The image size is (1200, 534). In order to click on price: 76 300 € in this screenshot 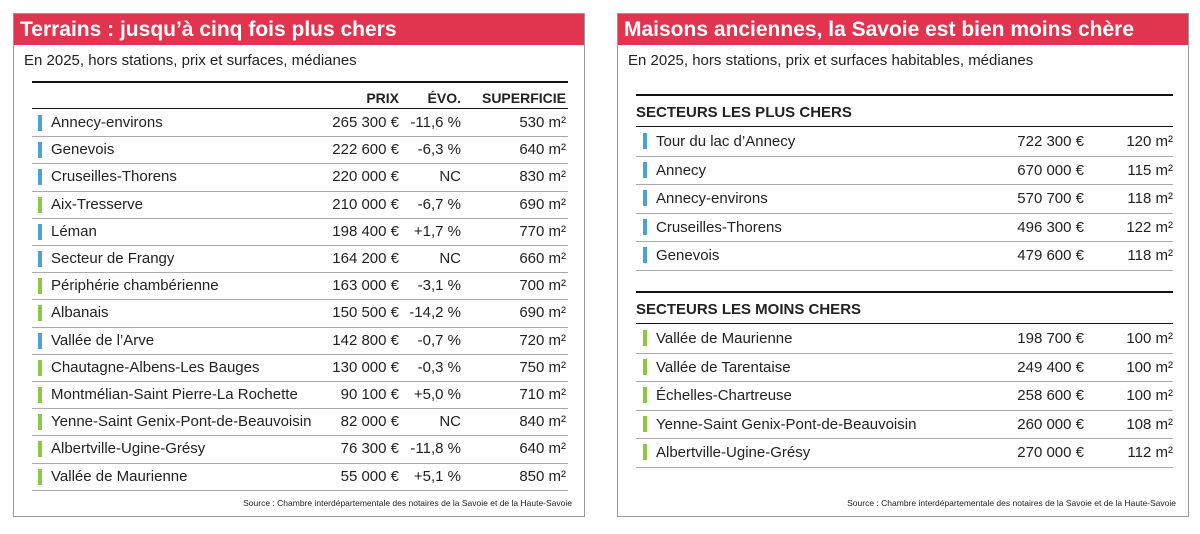, I will do `click(369, 449)`.